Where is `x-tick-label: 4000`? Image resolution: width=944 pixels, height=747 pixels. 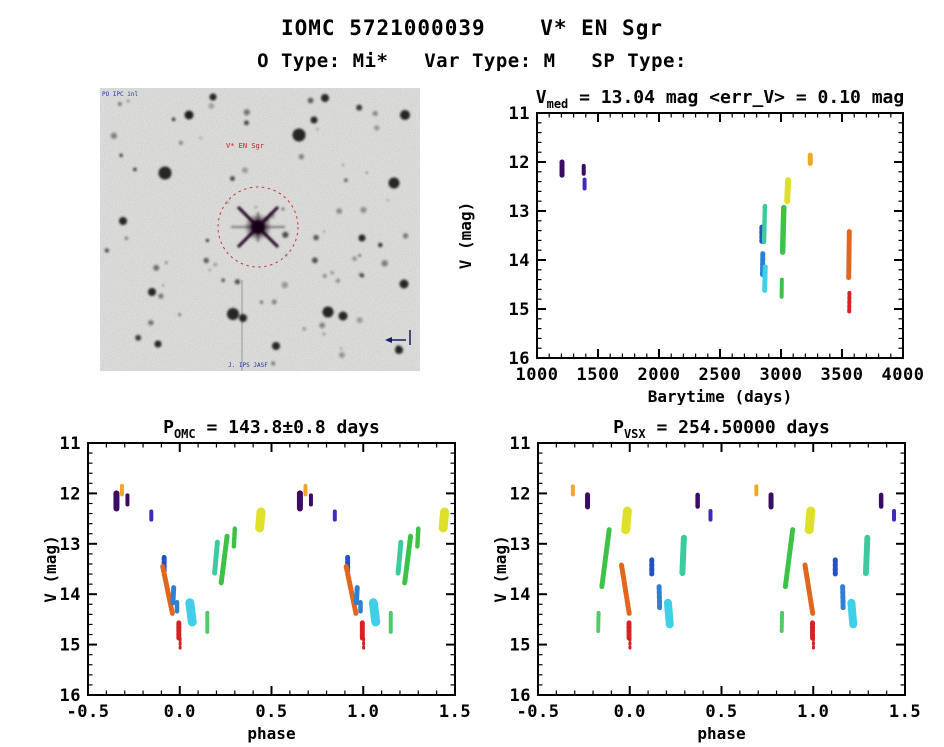
x-tick-label: 4000 is located at coordinates (903, 375).